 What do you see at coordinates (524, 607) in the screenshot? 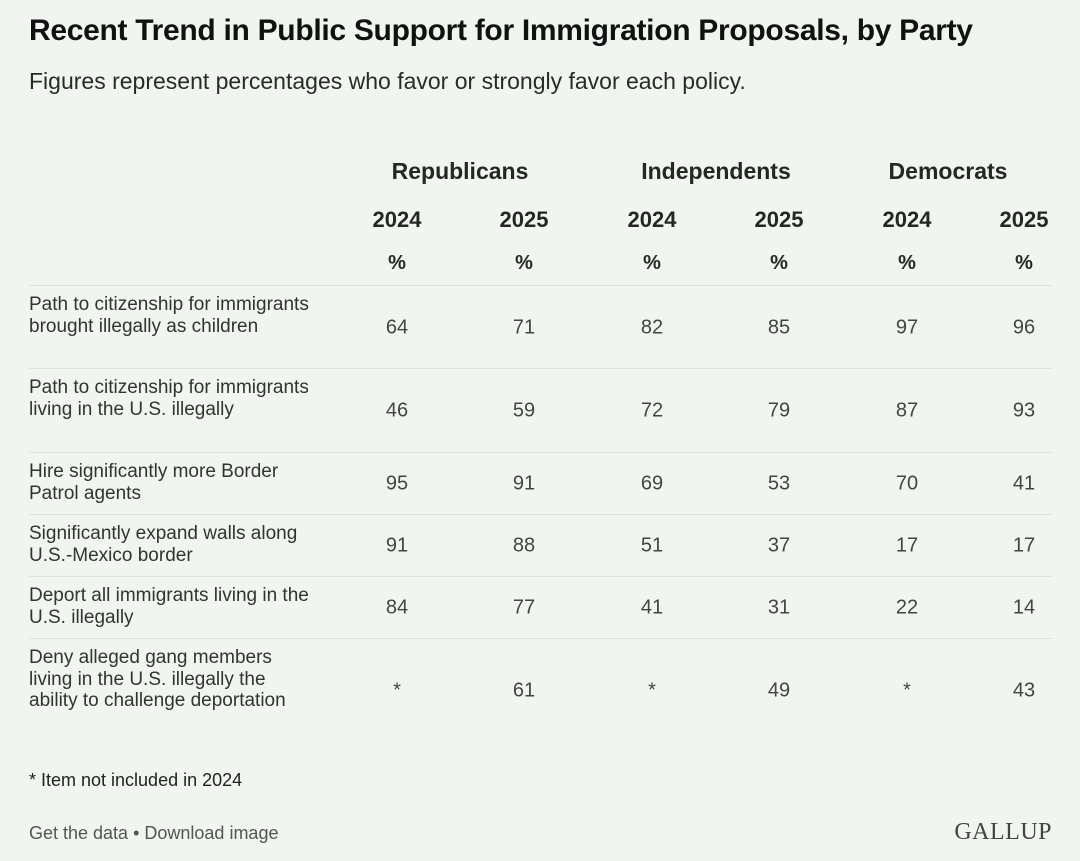
I see `table-cell: 77` at bounding box center [524, 607].